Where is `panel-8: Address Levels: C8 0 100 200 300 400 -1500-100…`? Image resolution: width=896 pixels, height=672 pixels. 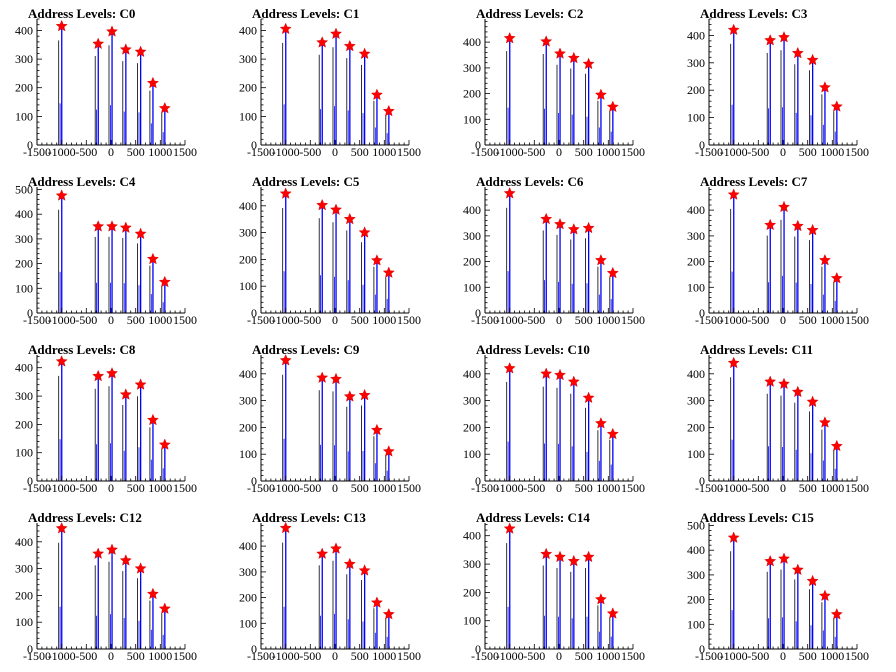 panel-8: Address Levels: C8 0 100 200 300 400 -1500-100… is located at coordinates (106, 418).